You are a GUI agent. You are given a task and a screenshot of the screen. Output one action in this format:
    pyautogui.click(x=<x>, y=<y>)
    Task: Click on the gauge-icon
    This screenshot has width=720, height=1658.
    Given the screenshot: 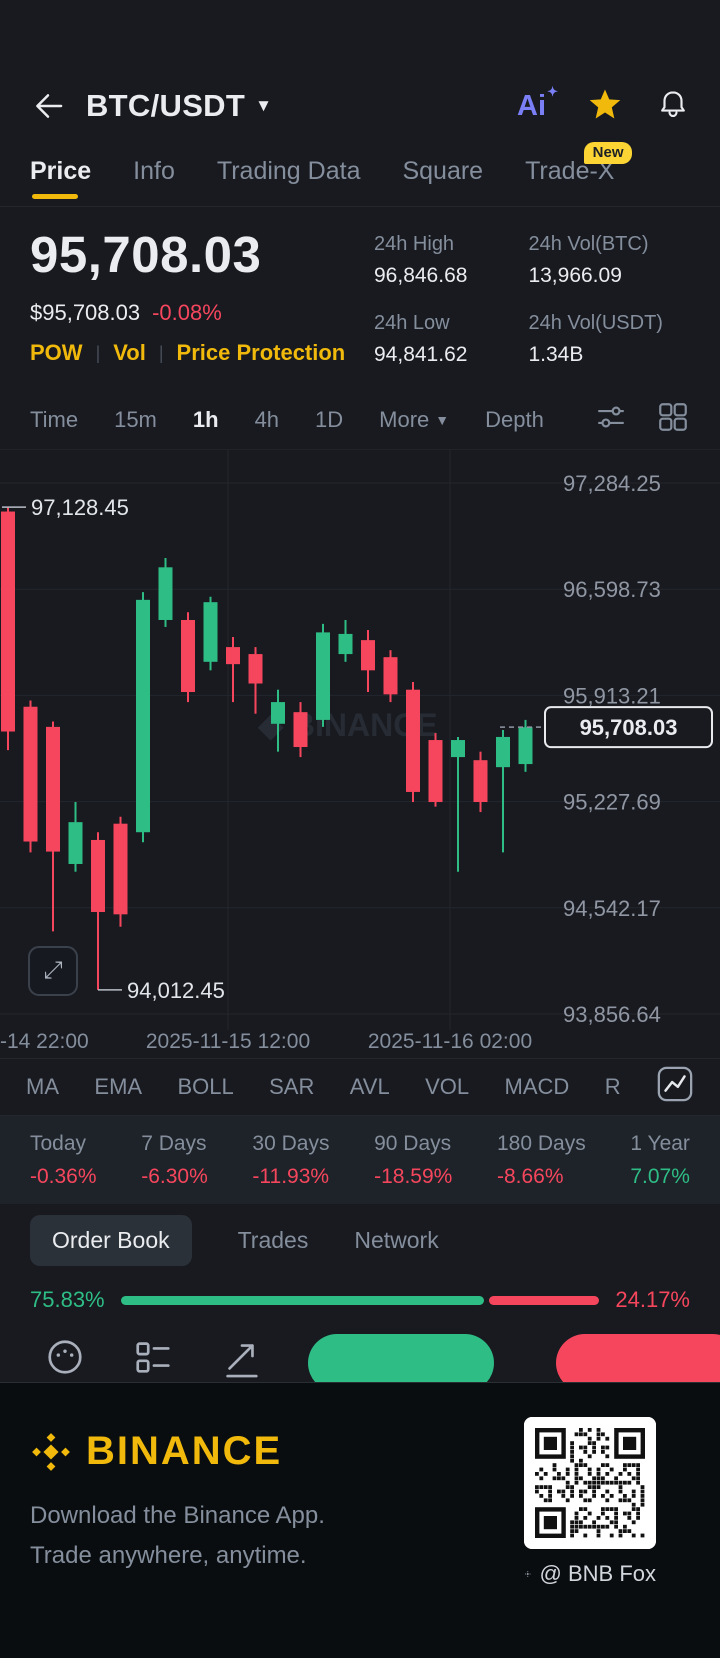 What is the action you would take?
    pyautogui.click(x=65, y=1357)
    